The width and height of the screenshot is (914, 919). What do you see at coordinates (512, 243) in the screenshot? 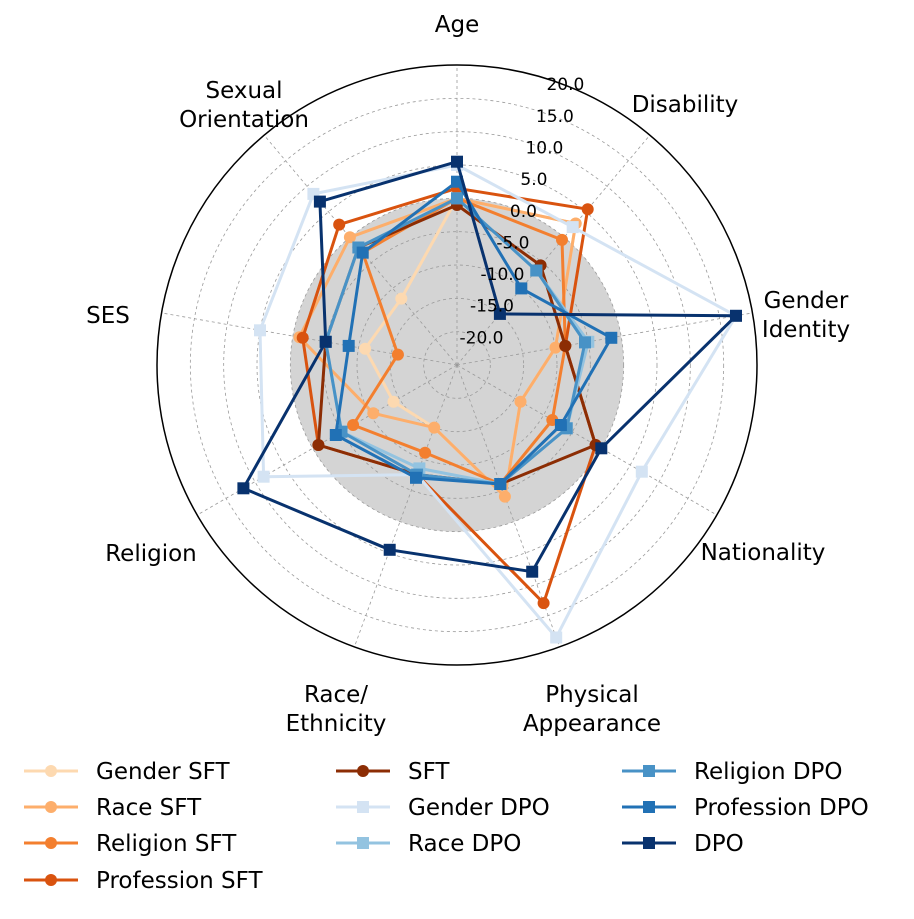
I see `radial-tick-label: -5.0` at bounding box center [512, 243].